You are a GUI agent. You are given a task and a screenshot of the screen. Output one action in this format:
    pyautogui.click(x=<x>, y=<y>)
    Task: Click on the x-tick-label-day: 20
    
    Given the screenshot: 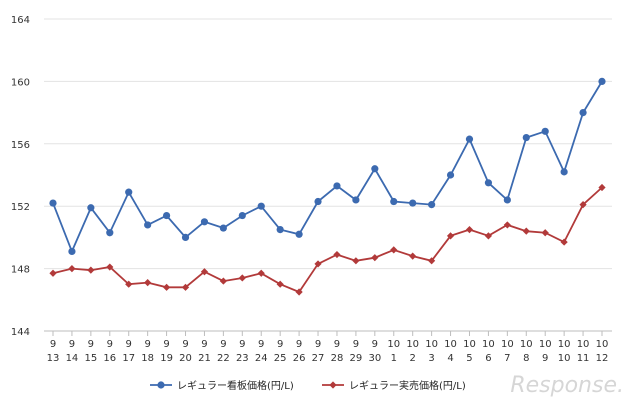 What is the action you would take?
    pyautogui.click(x=185, y=358)
    